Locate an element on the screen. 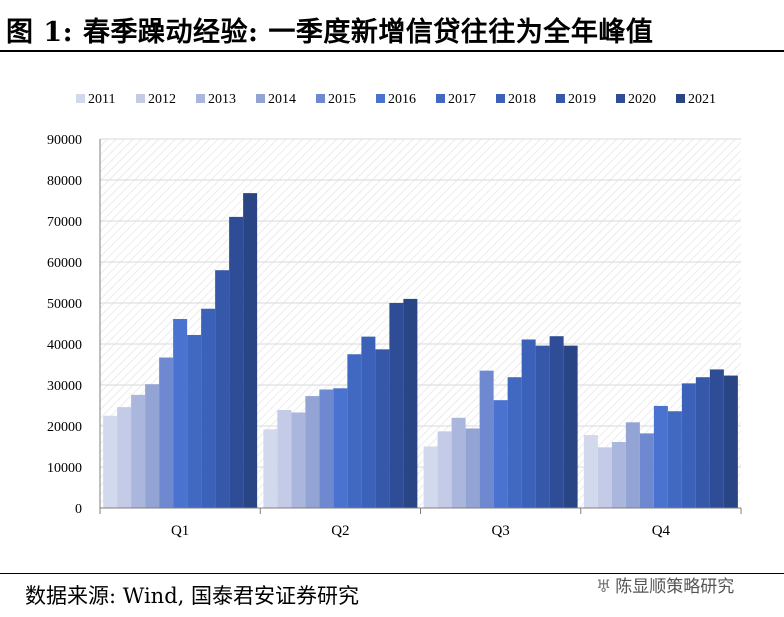  y-tick-label: 70000 is located at coordinates (64, 222).